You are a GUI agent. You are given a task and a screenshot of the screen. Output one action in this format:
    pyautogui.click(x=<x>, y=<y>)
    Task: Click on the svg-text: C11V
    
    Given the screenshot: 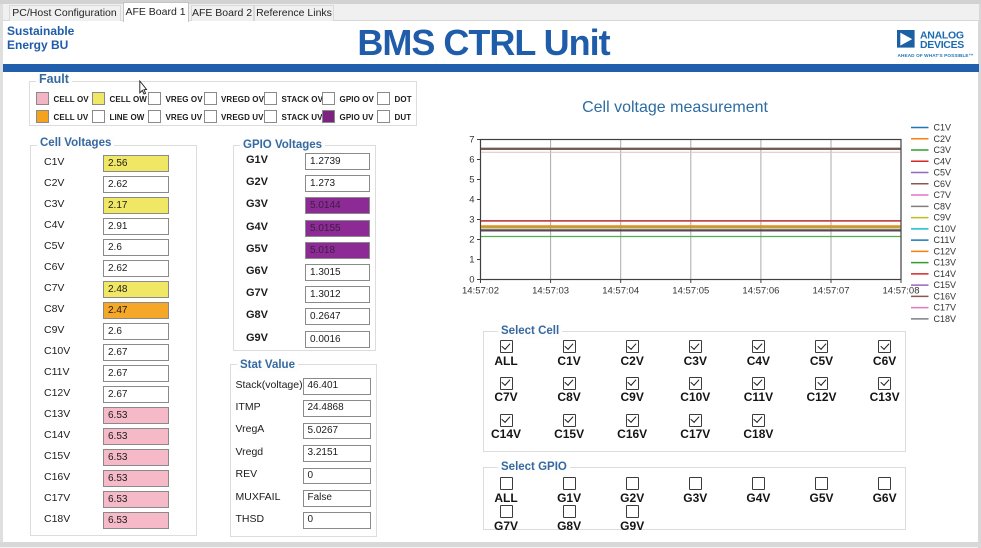 What is the action you would take?
    pyautogui.click(x=945, y=240)
    